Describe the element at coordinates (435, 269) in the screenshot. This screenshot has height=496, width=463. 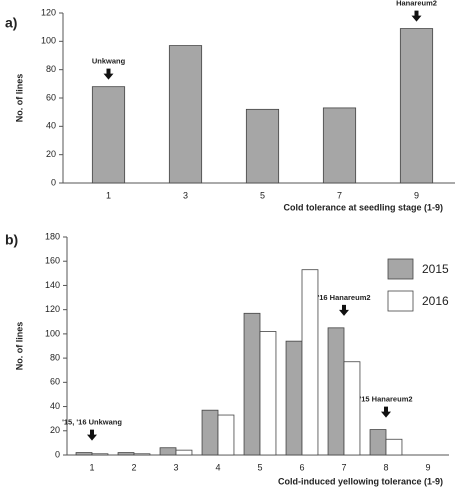
I see `legend-label: 2015` at that location.